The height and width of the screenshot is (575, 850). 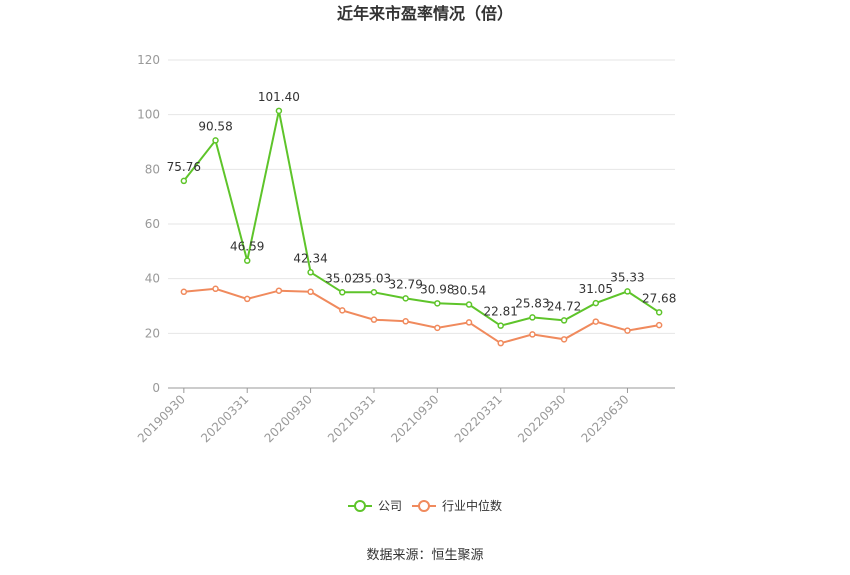 I want to click on legend-industry-marker, so click(x=424, y=506).